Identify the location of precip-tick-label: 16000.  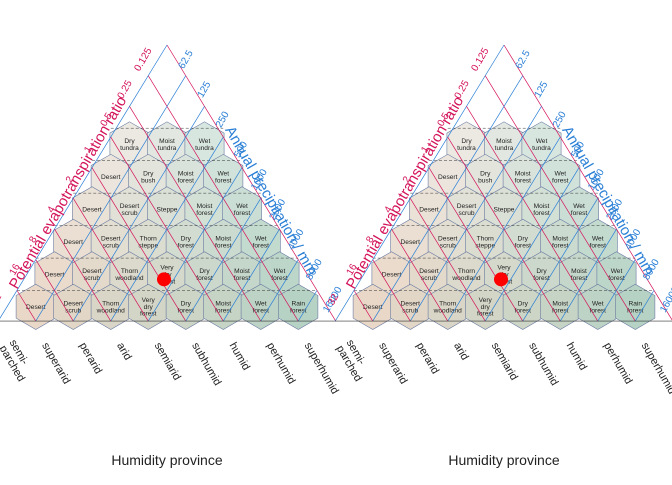
(665, 300).